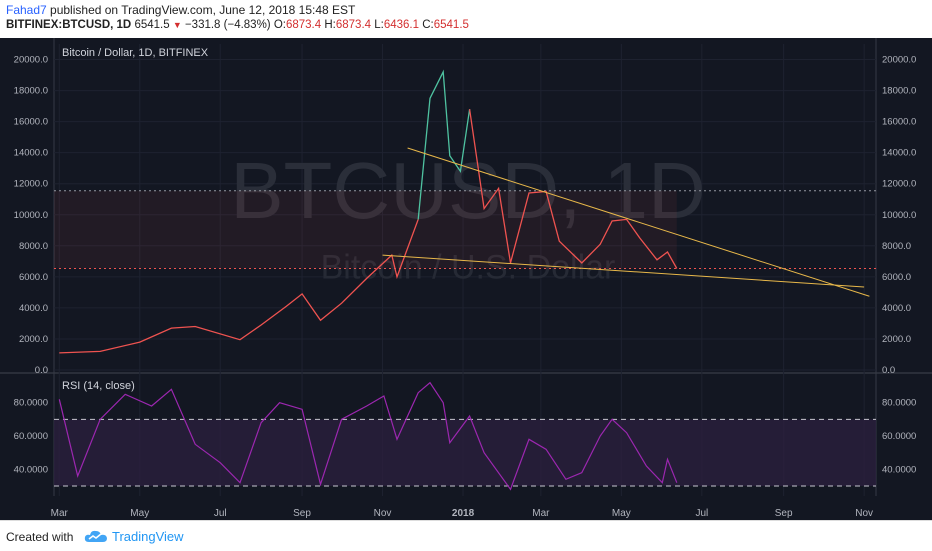 This screenshot has height=551, width=932. What do you see at coordinates (152, 25) in the screenshot?
I see `last-price: 6541.5` at bounding box center [152, 25].